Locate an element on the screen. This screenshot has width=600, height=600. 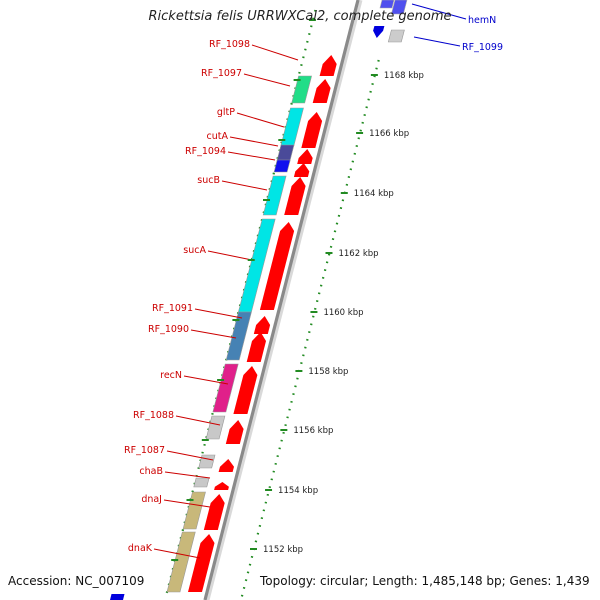
gene-label: recN is located at coordinates (171, 375).